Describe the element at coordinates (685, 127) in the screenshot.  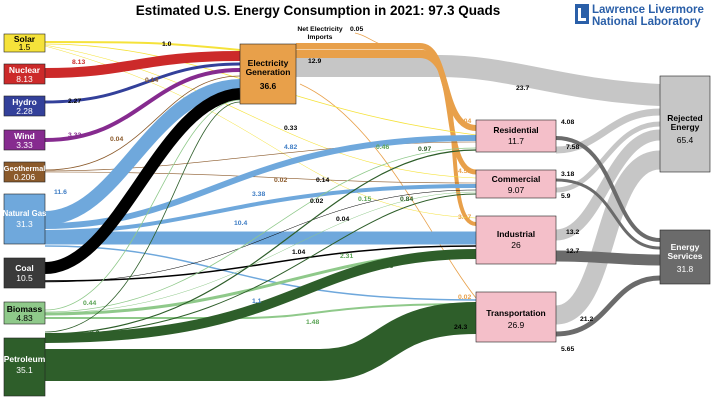
I see `rejected-energy-label2: Energy` at that location.